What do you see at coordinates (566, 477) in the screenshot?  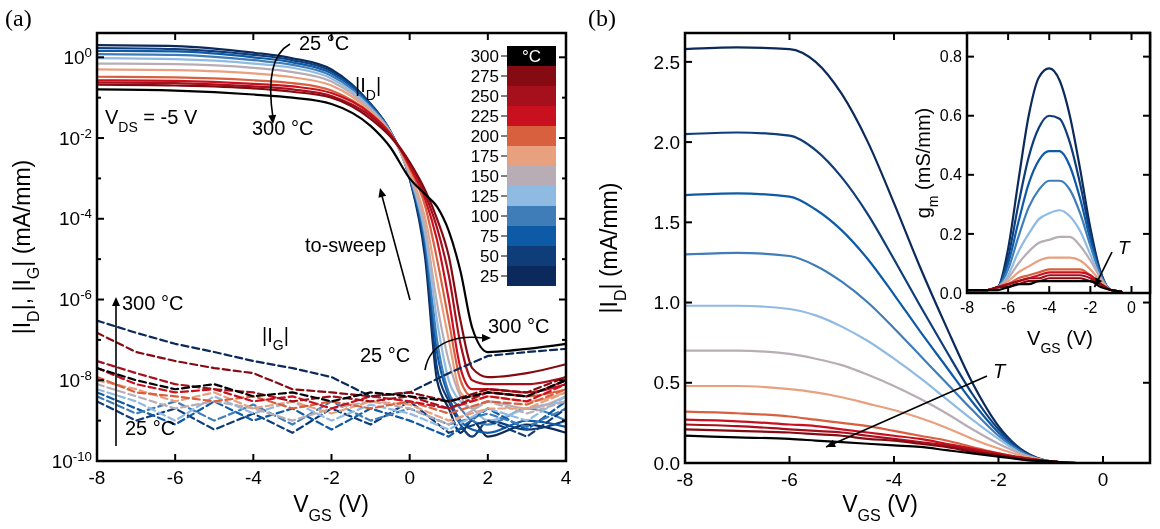 I see `x-tick-label: 4` at bounding box center [566, 477].